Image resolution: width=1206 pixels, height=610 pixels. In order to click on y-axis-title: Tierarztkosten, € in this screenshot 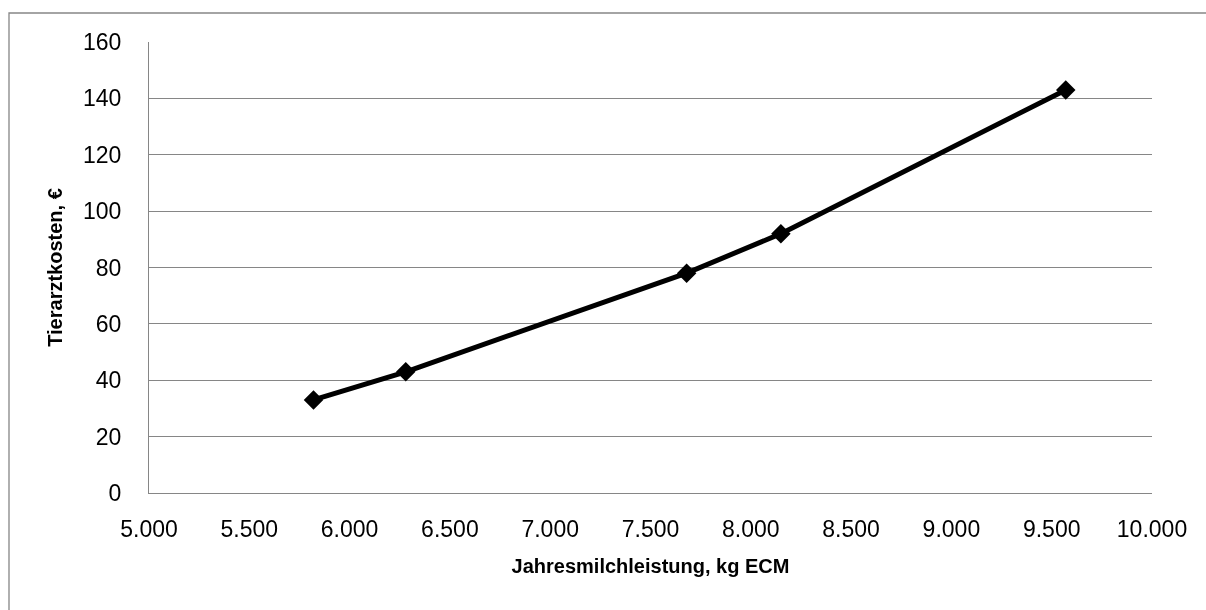, I will do `click(55, 267)`.